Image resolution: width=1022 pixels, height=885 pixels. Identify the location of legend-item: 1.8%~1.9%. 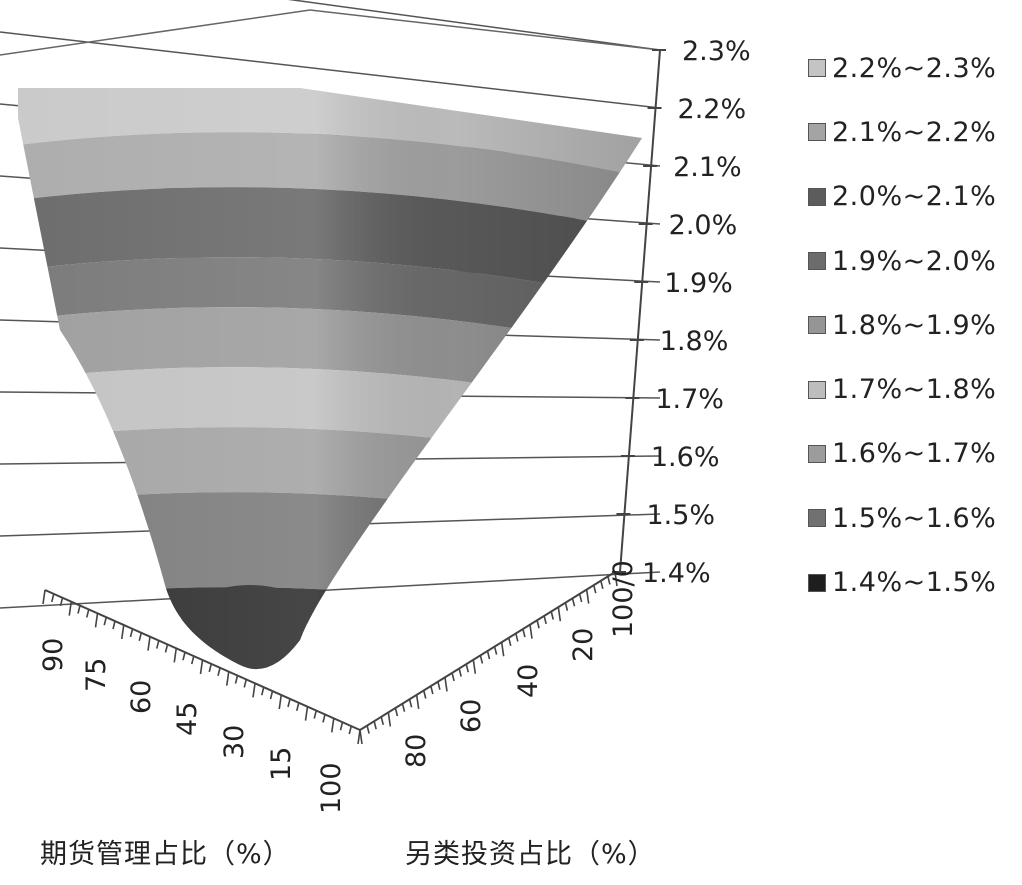
(913, 325).